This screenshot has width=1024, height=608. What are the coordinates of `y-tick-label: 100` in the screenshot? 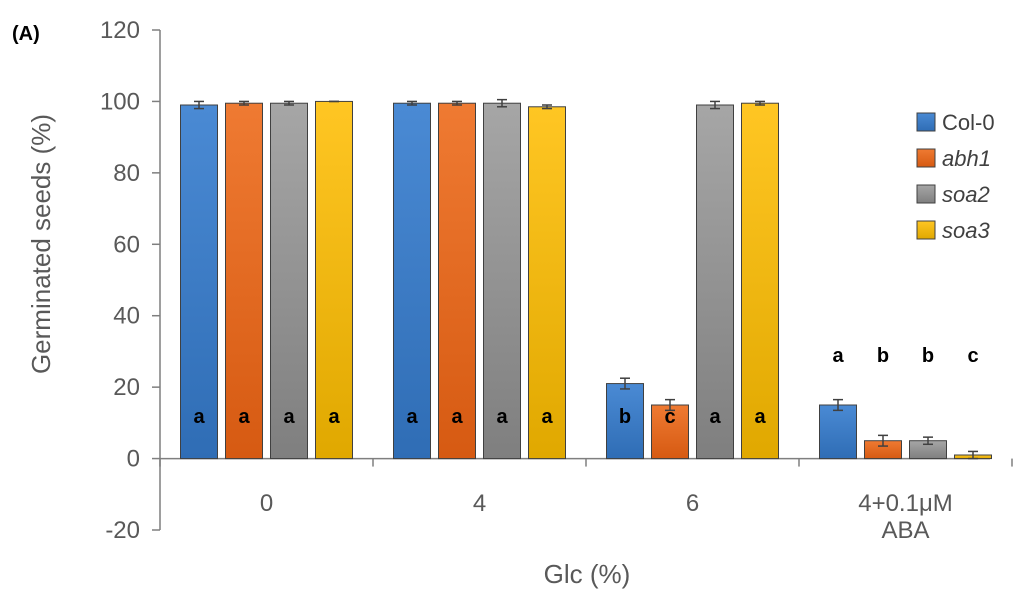 It's located at (120, 101).